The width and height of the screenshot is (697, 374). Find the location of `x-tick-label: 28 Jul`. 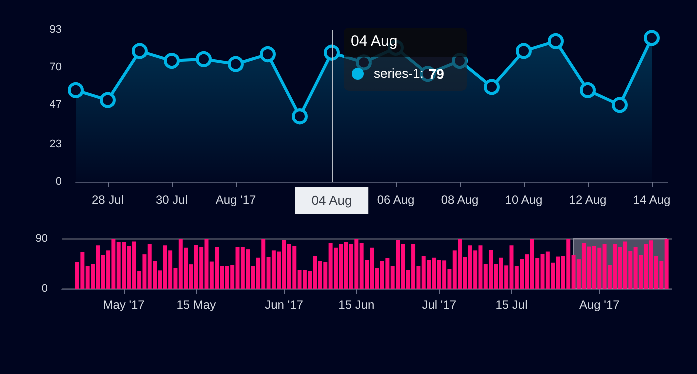

x-tick-label: 28 Jul is located at coordinates (108, 200).